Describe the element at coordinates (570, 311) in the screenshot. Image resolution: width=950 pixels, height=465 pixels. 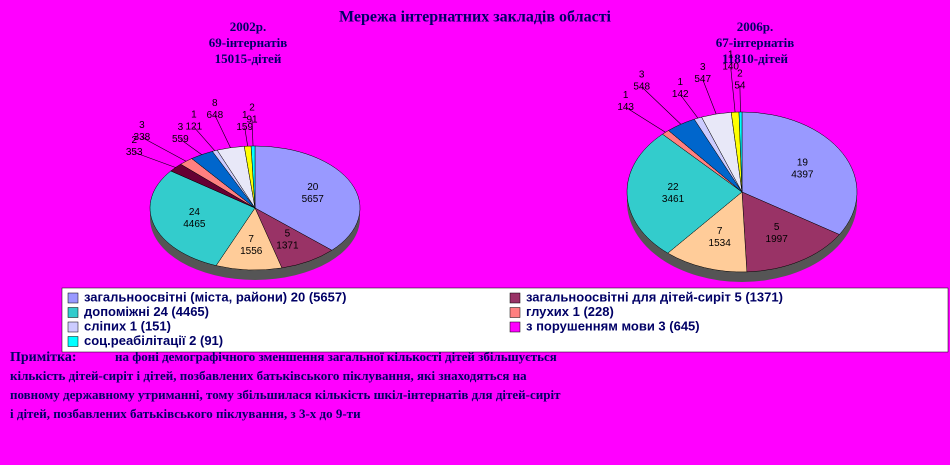
I see `legend-label: глухих 1 (228)` at that location.